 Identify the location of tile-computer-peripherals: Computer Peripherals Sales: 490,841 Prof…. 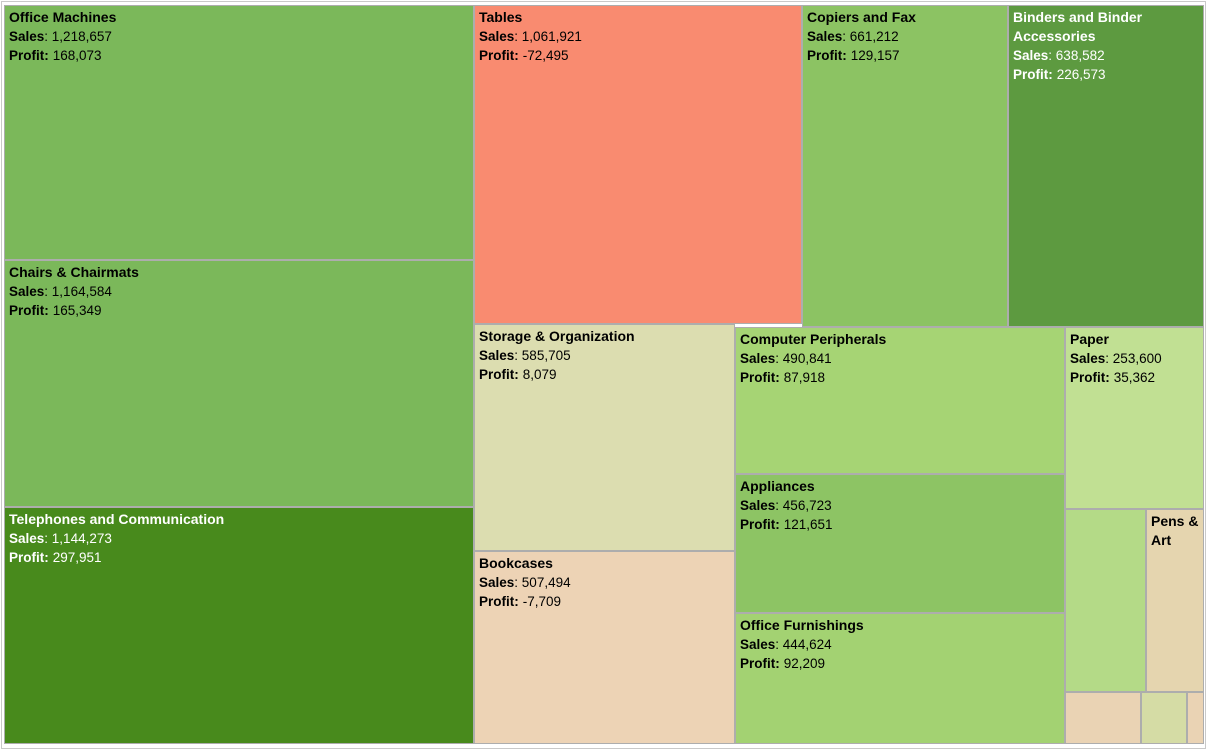
(900, 400).